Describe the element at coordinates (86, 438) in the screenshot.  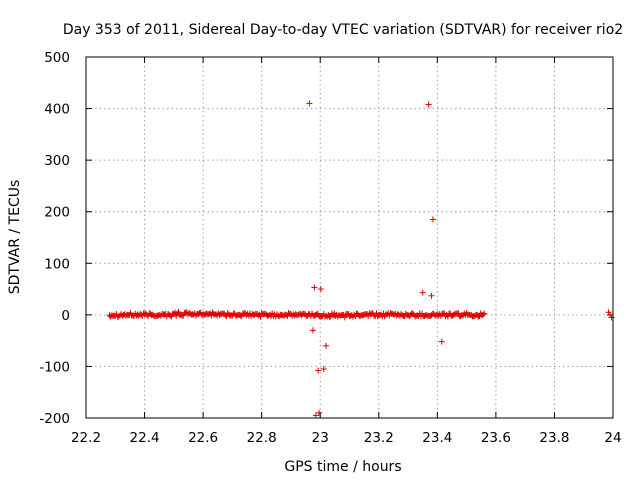
I see `x-tick-label: 22.2` at that location.